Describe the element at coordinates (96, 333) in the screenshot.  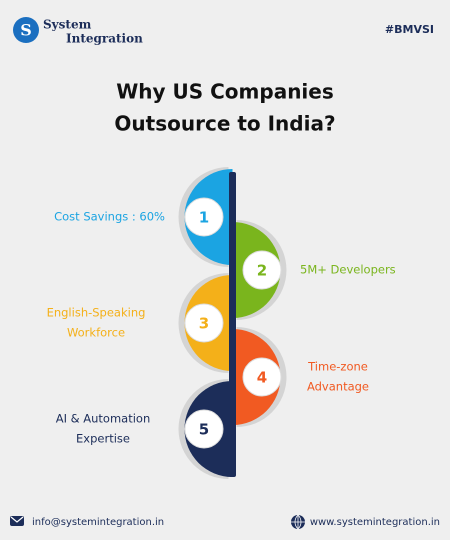
I see `item-label: Workforce` at that location.